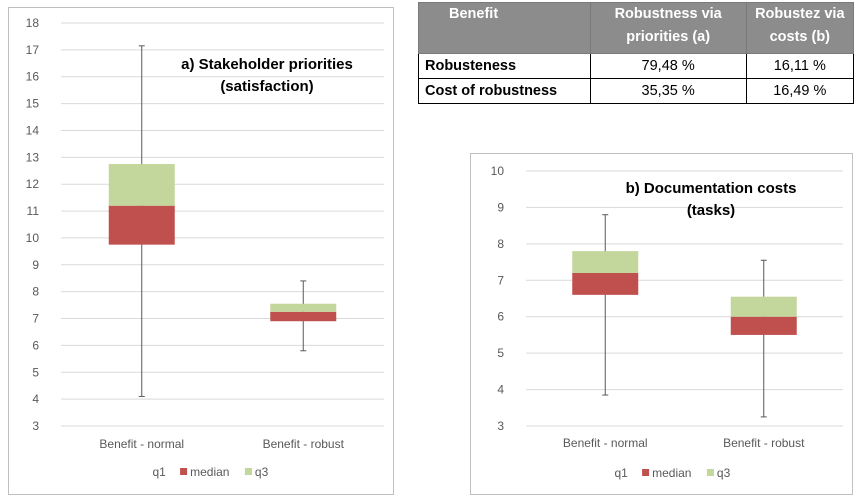 The width and height of the screenshot is (857, 497). I want to click on header-robustness-priorities: Robustness via priorities (a), so click(668, 28).